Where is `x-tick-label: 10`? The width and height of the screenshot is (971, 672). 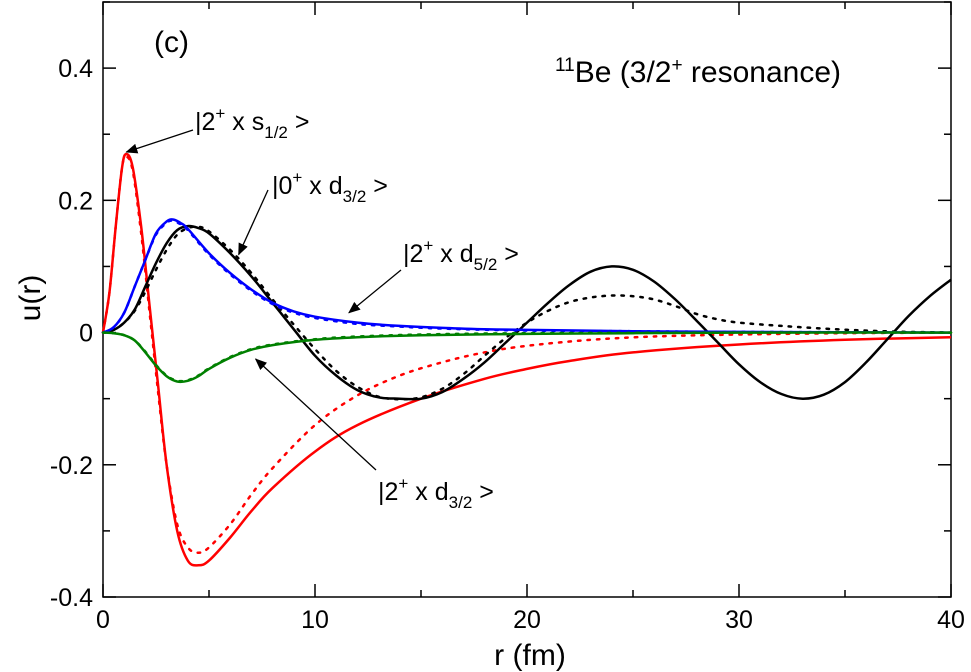 x-tick-label: 10 is located at coordinates (315, 620).